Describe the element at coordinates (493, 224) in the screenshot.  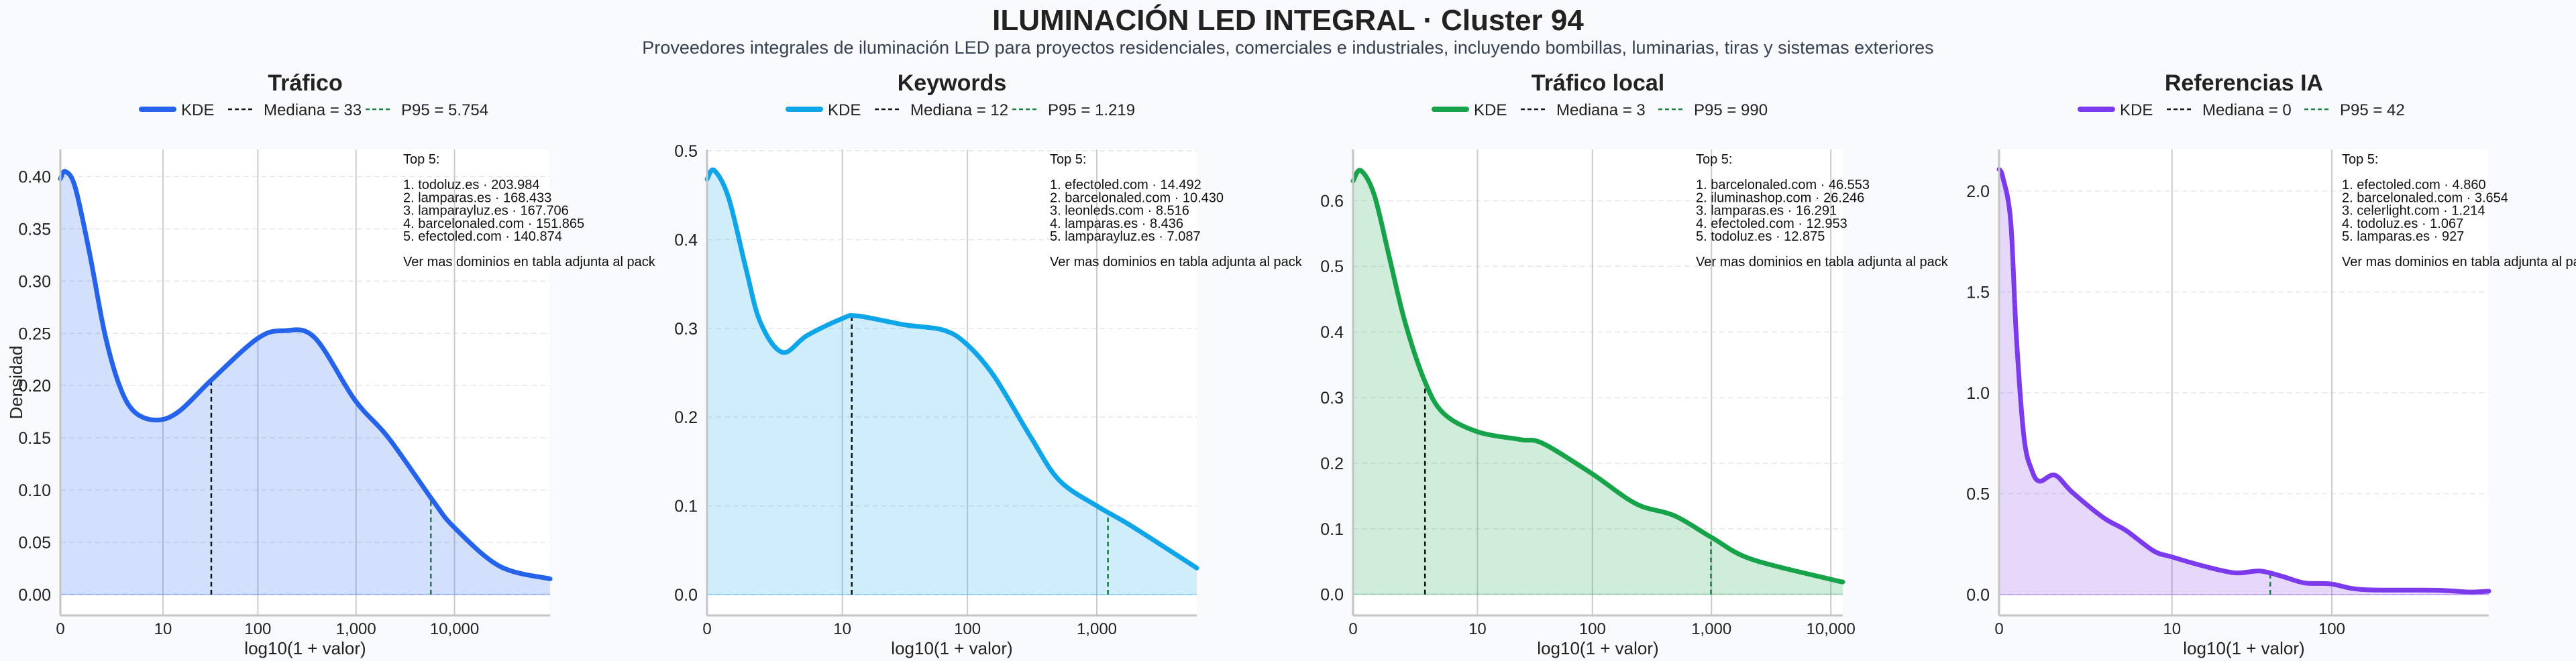
I see `top5-item: 4. barcelonaled.com · 151.865` at that location.